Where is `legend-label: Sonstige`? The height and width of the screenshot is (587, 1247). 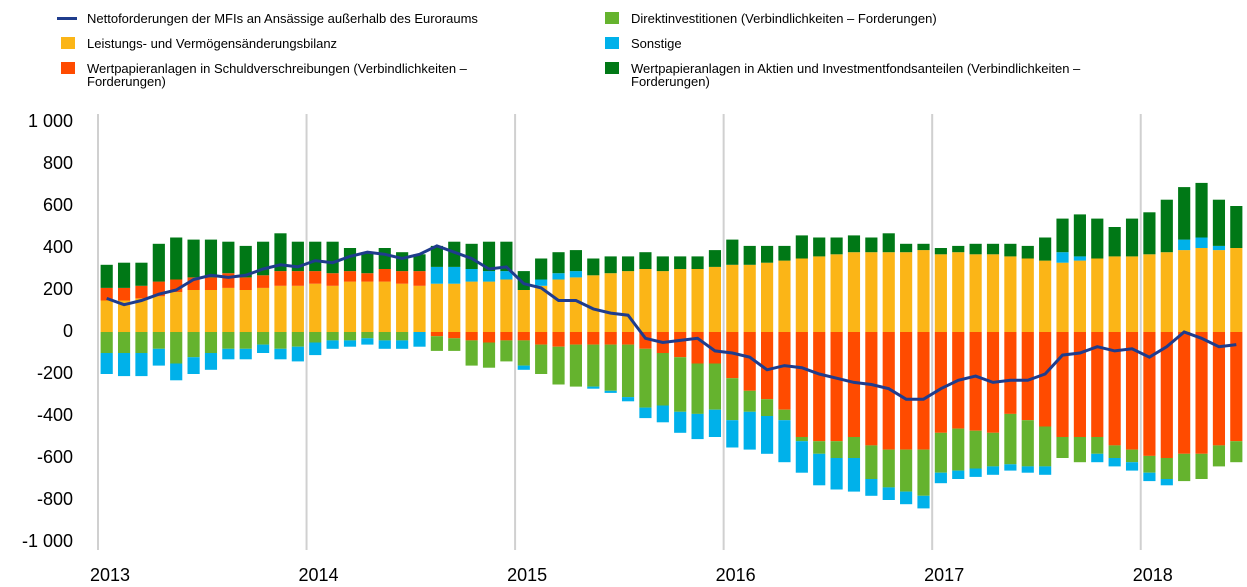 legend-label: Sonstige is located at coordinates (656, 43).